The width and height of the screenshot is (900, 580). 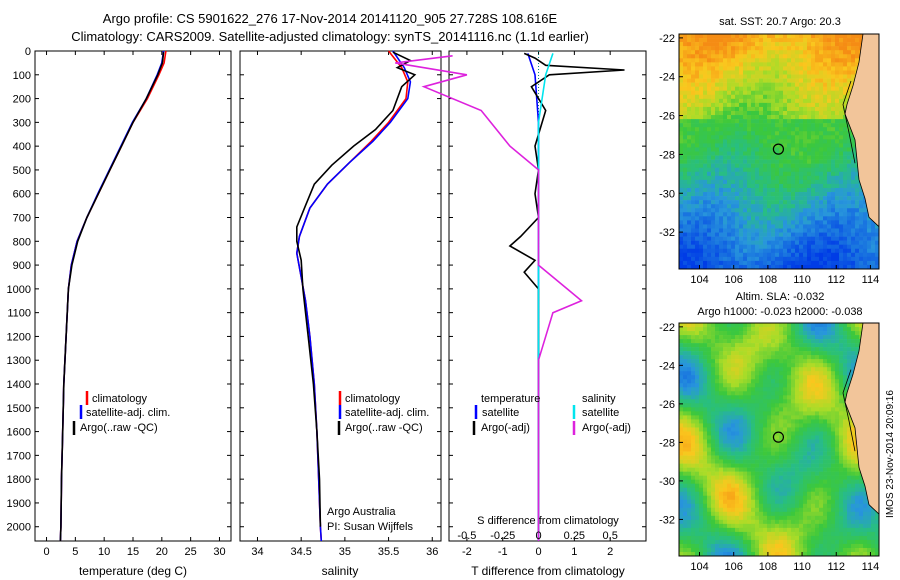 What do you see at coordinates (361, 512) in the screenshot?
I see `argo-australia-note: Argo Australia` at bounding box center [361, 512].